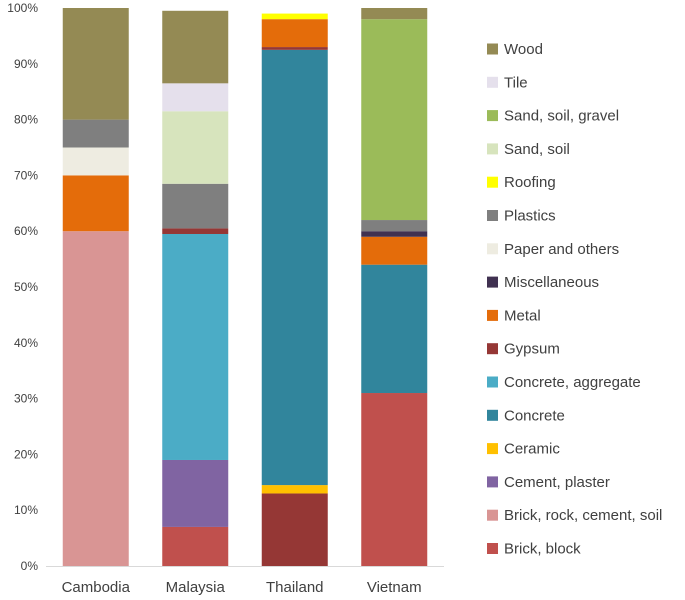 Image resolution: width=685 pixels, height=600 pixels. What do you see at coordinates (523, 49) in the screenshot?
I see `legend-label: Wood` at bounding box center [523, 49].